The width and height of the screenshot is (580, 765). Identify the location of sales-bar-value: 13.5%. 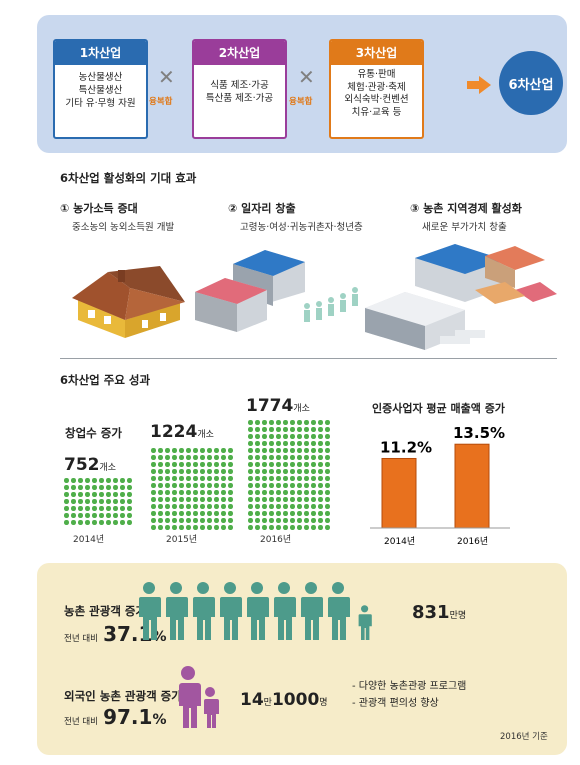
(479, 433).